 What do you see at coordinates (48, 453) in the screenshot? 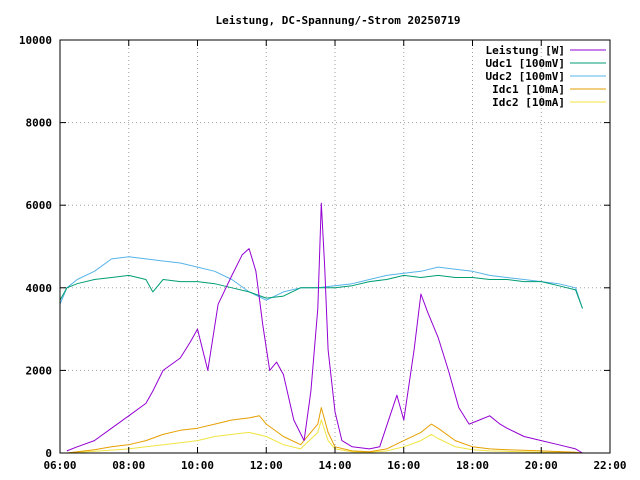
I see `y-tick-label: 0` at bounding box center [48, 453].